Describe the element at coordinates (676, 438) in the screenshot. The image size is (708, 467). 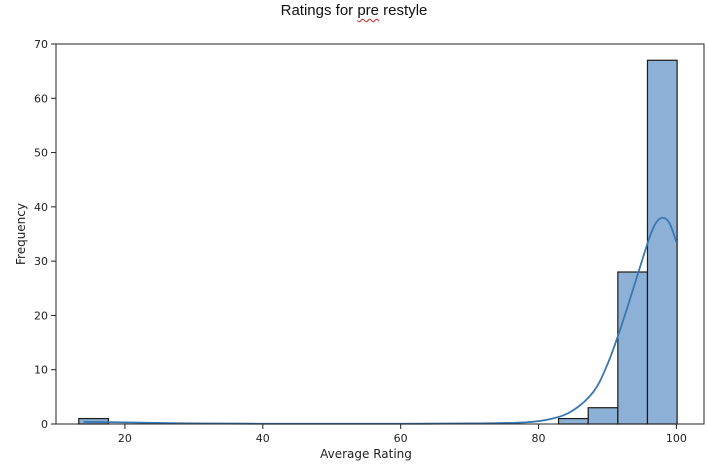
I see `x-tick-label-100: 100` at that location.